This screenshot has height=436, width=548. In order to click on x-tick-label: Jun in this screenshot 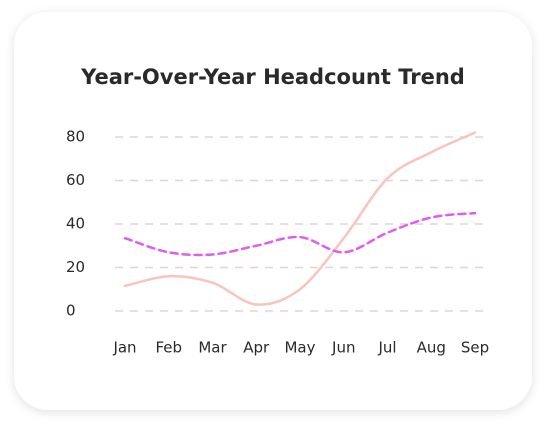, I will do `click(343, 348)`.